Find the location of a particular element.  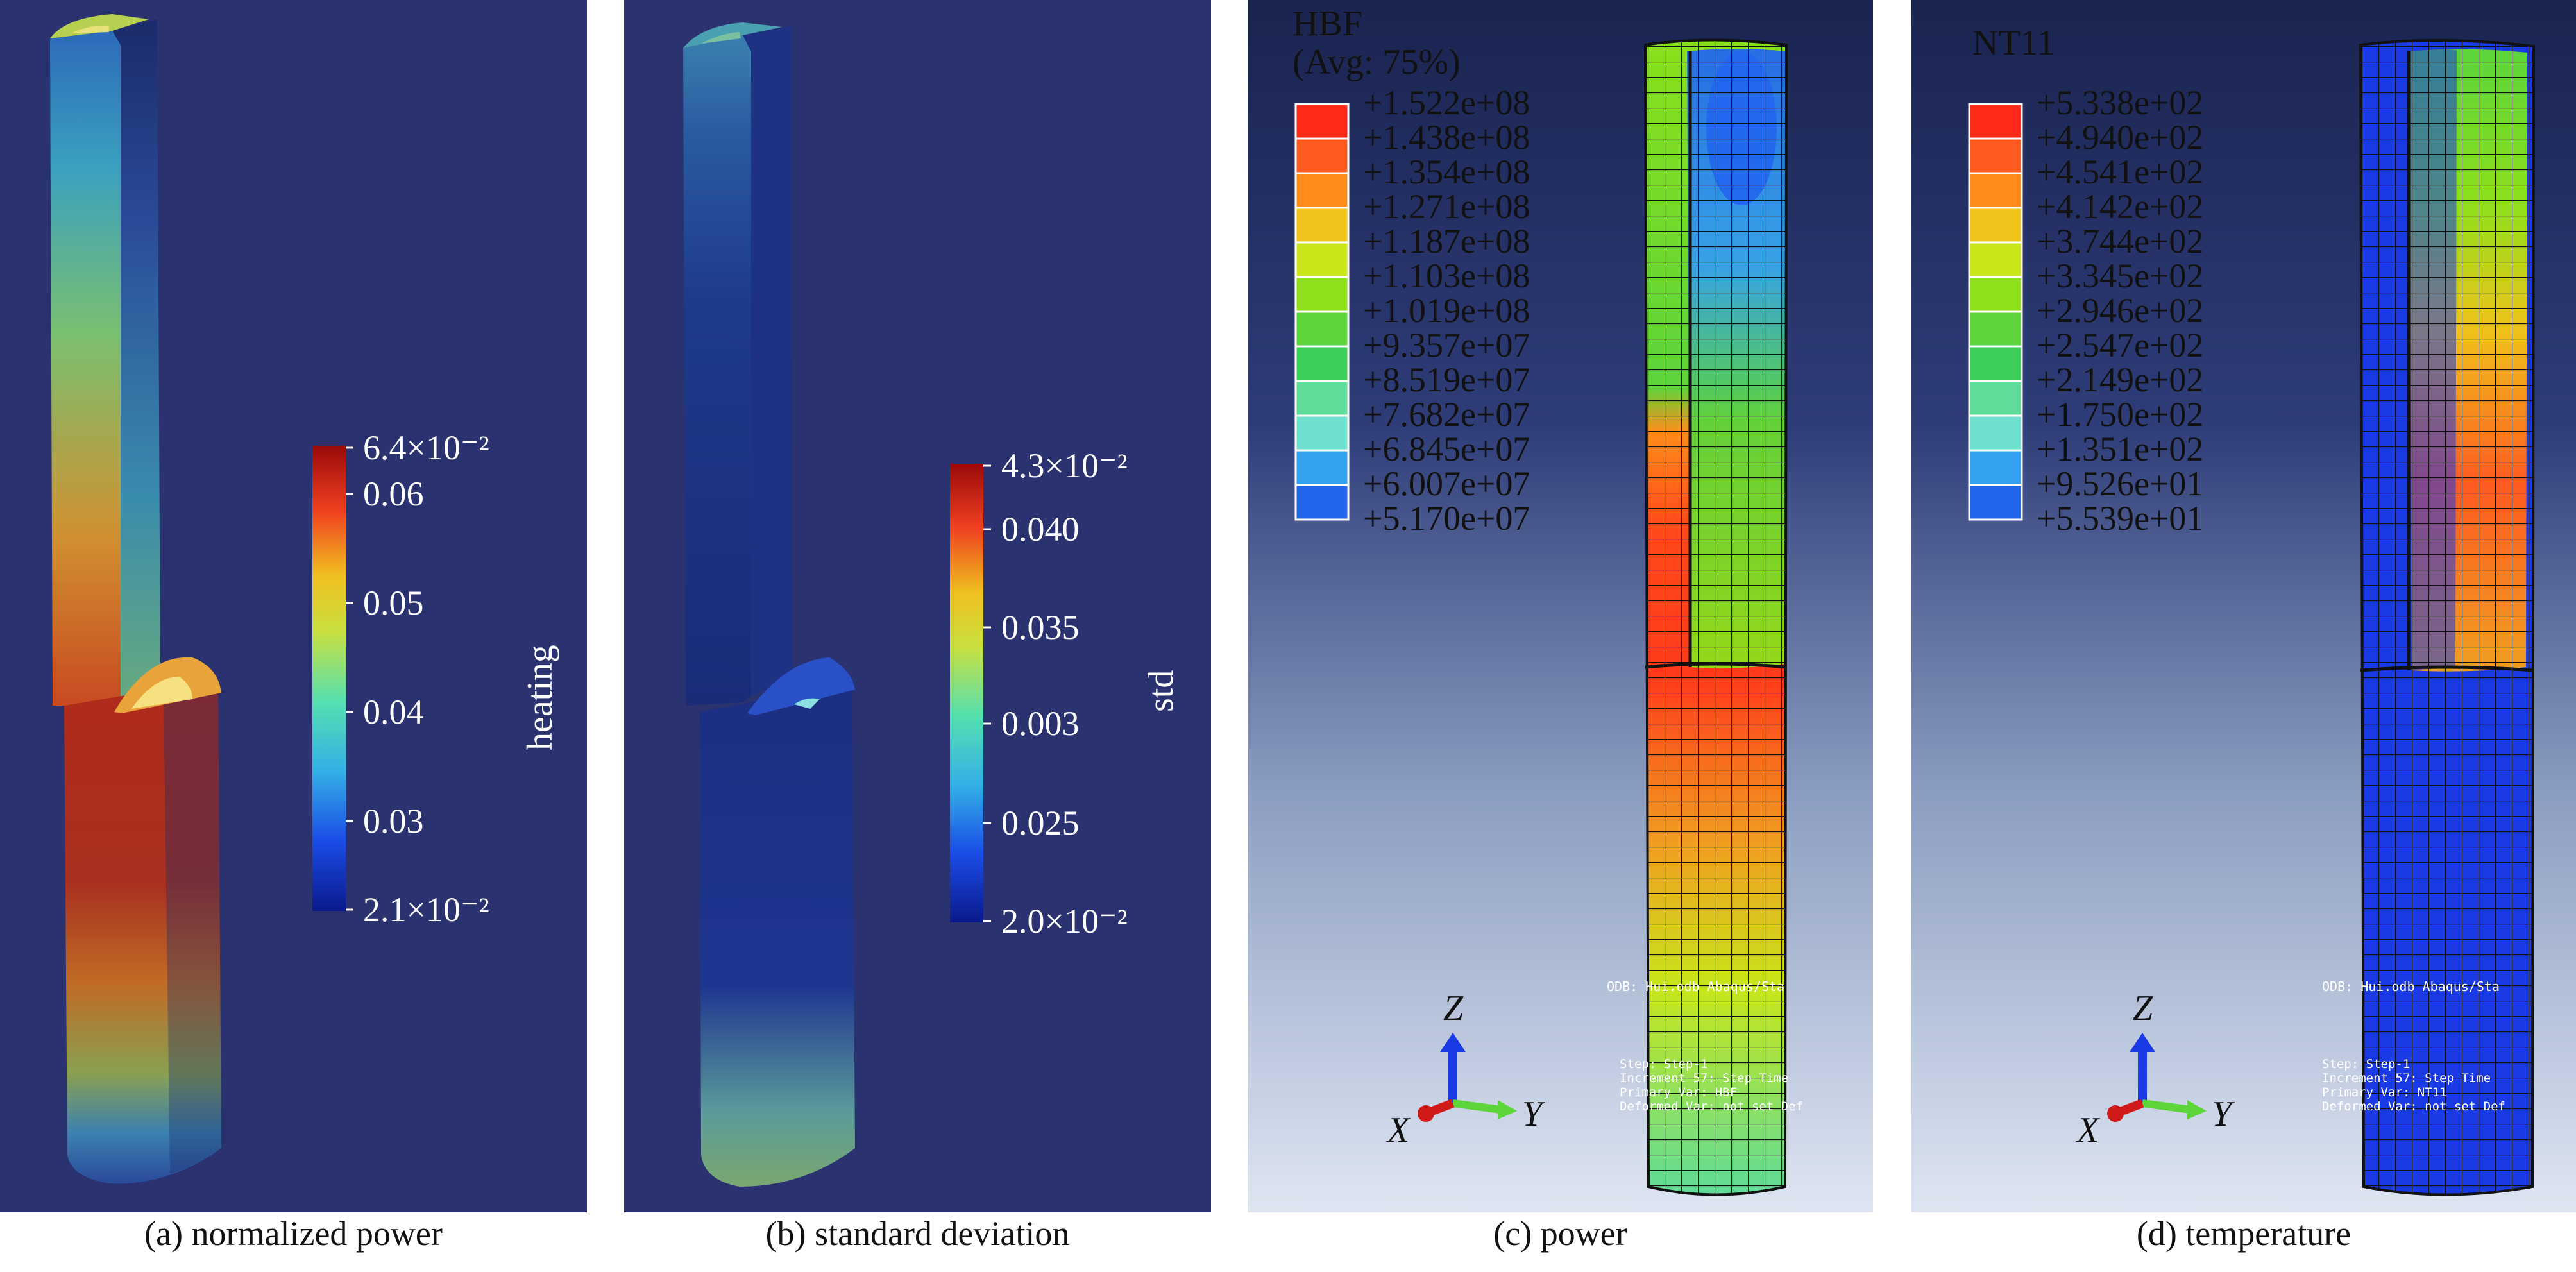

nt11-legend-value: +4.940e+02 is located at coordinates (2120, 137).